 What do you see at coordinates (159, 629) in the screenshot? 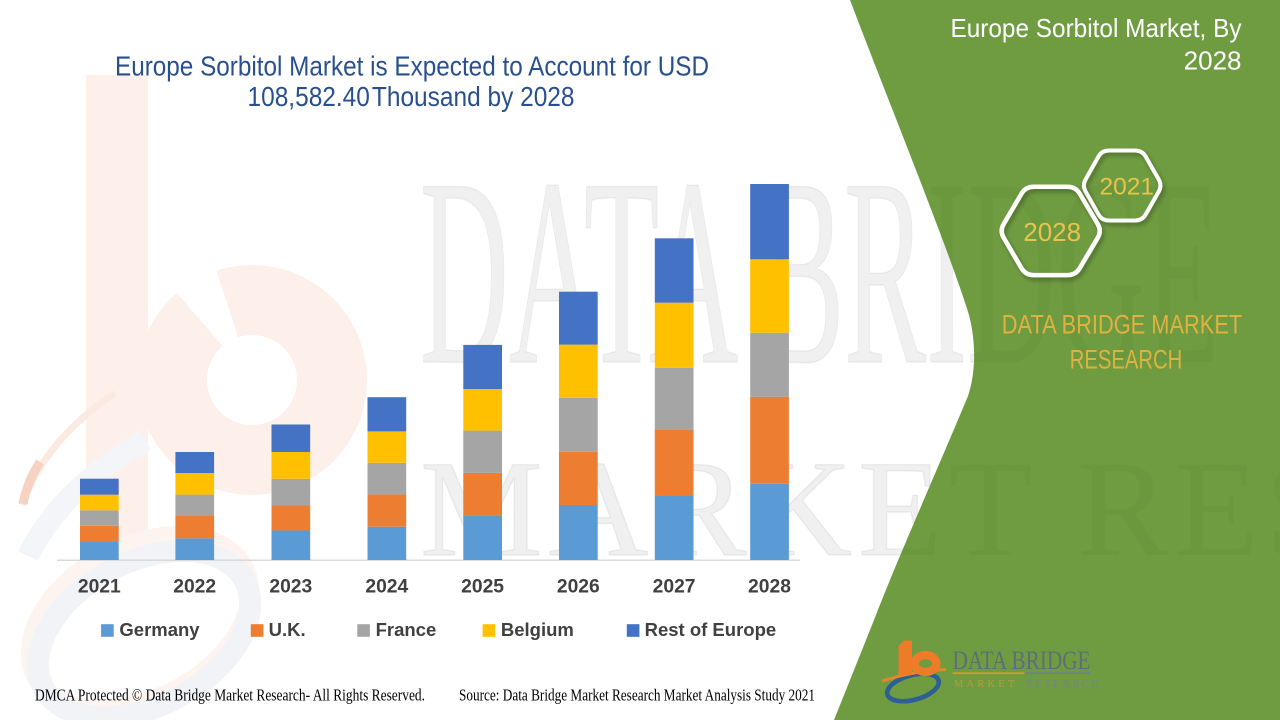
I see `svg-text: Germany` at bounding box center [159, 629].